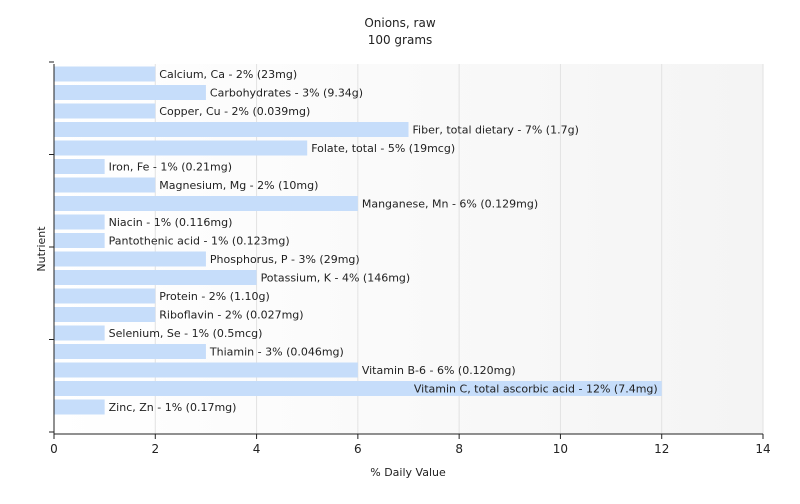 The image size is (800, 504). Describe the element at coordinates (358, 449) in the screenshot. I see `x-tick-label: 6` at that location.